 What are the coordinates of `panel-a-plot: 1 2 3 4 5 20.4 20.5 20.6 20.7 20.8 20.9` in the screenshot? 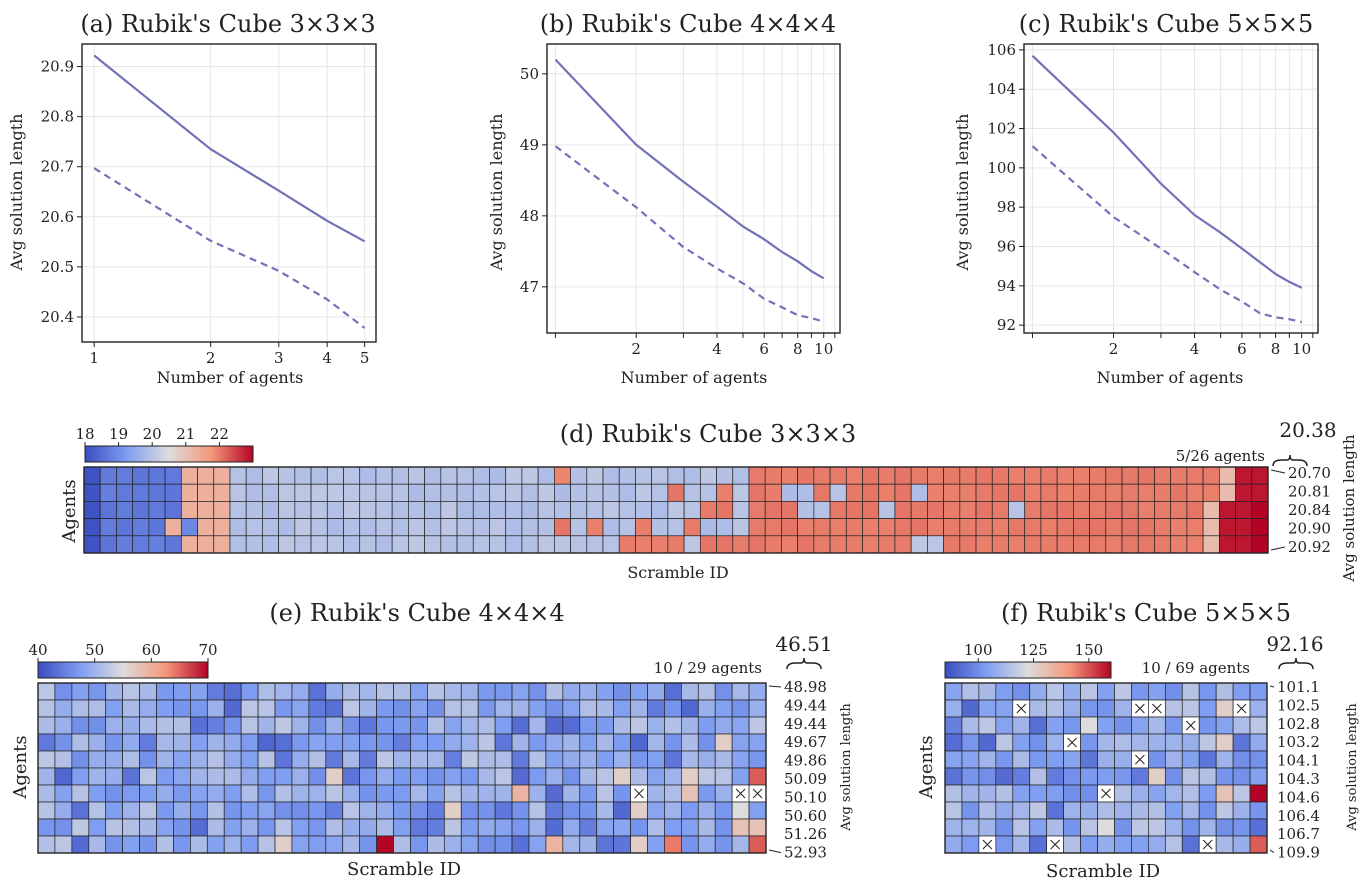 It's located at (209, 205).